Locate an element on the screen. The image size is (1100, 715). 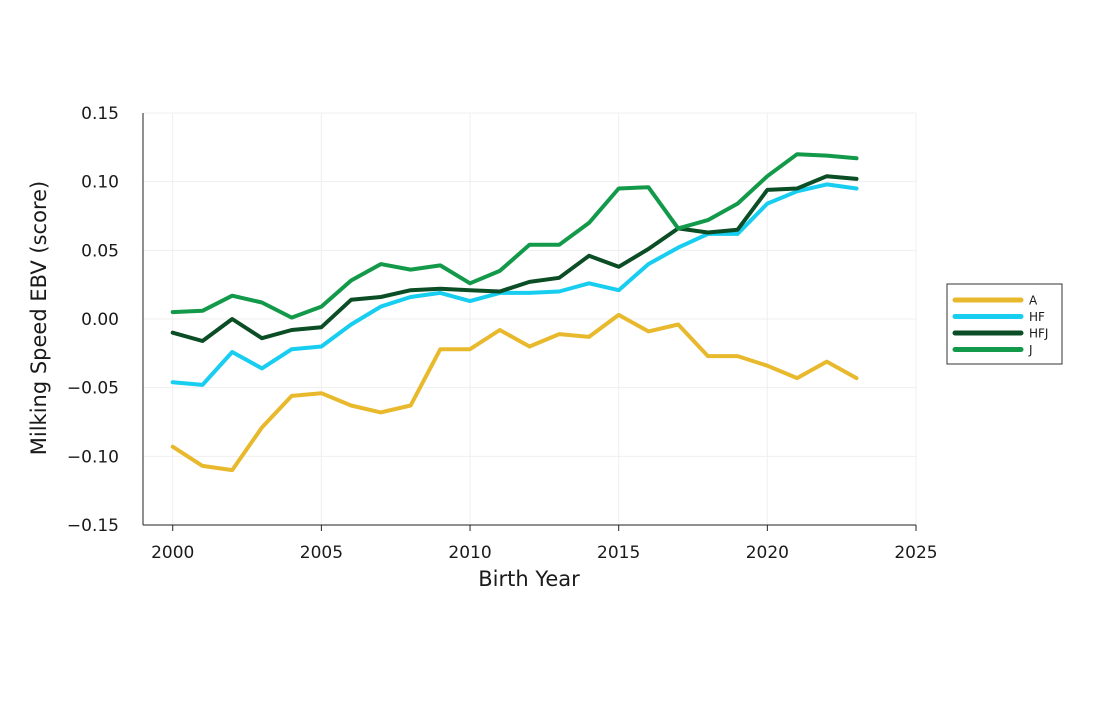
legend-label-j: J is located at coordinates (1030, 350).